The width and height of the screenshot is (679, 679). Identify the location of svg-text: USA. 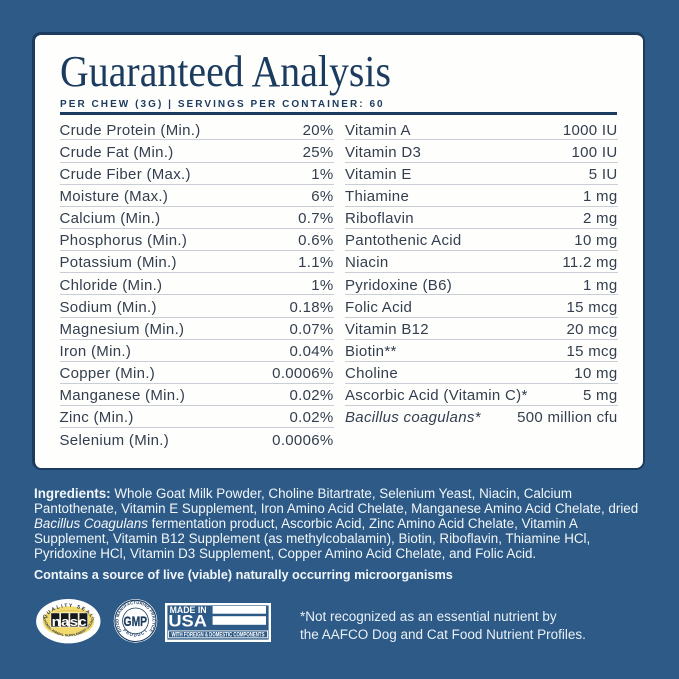
(188, 622).